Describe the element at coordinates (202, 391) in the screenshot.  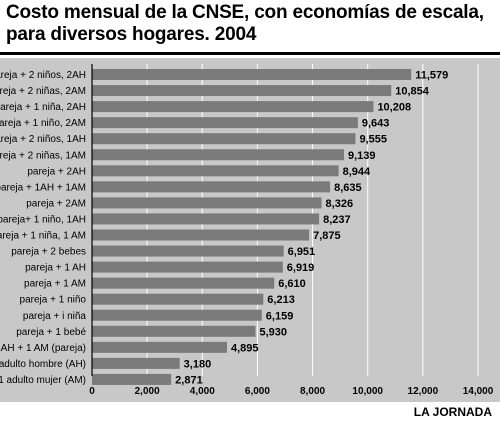
I see `x-tick-label: 4,000` at that location.